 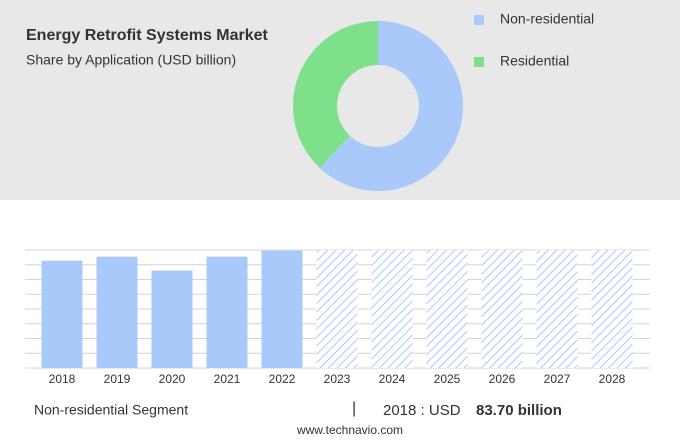 I want to click on legend: Non-residential Residential, so click(x=534, y=40).